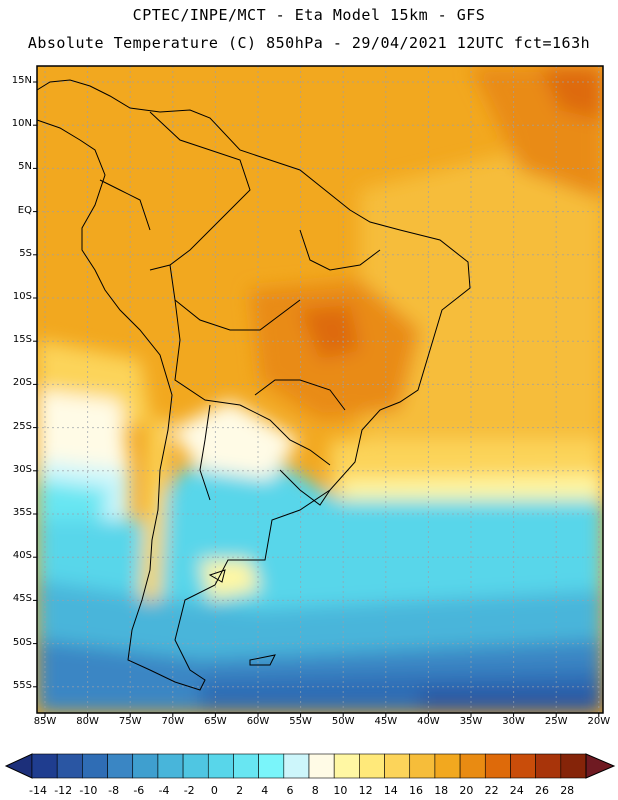  I want to click on lon-label: 60W, so click(258, 721).